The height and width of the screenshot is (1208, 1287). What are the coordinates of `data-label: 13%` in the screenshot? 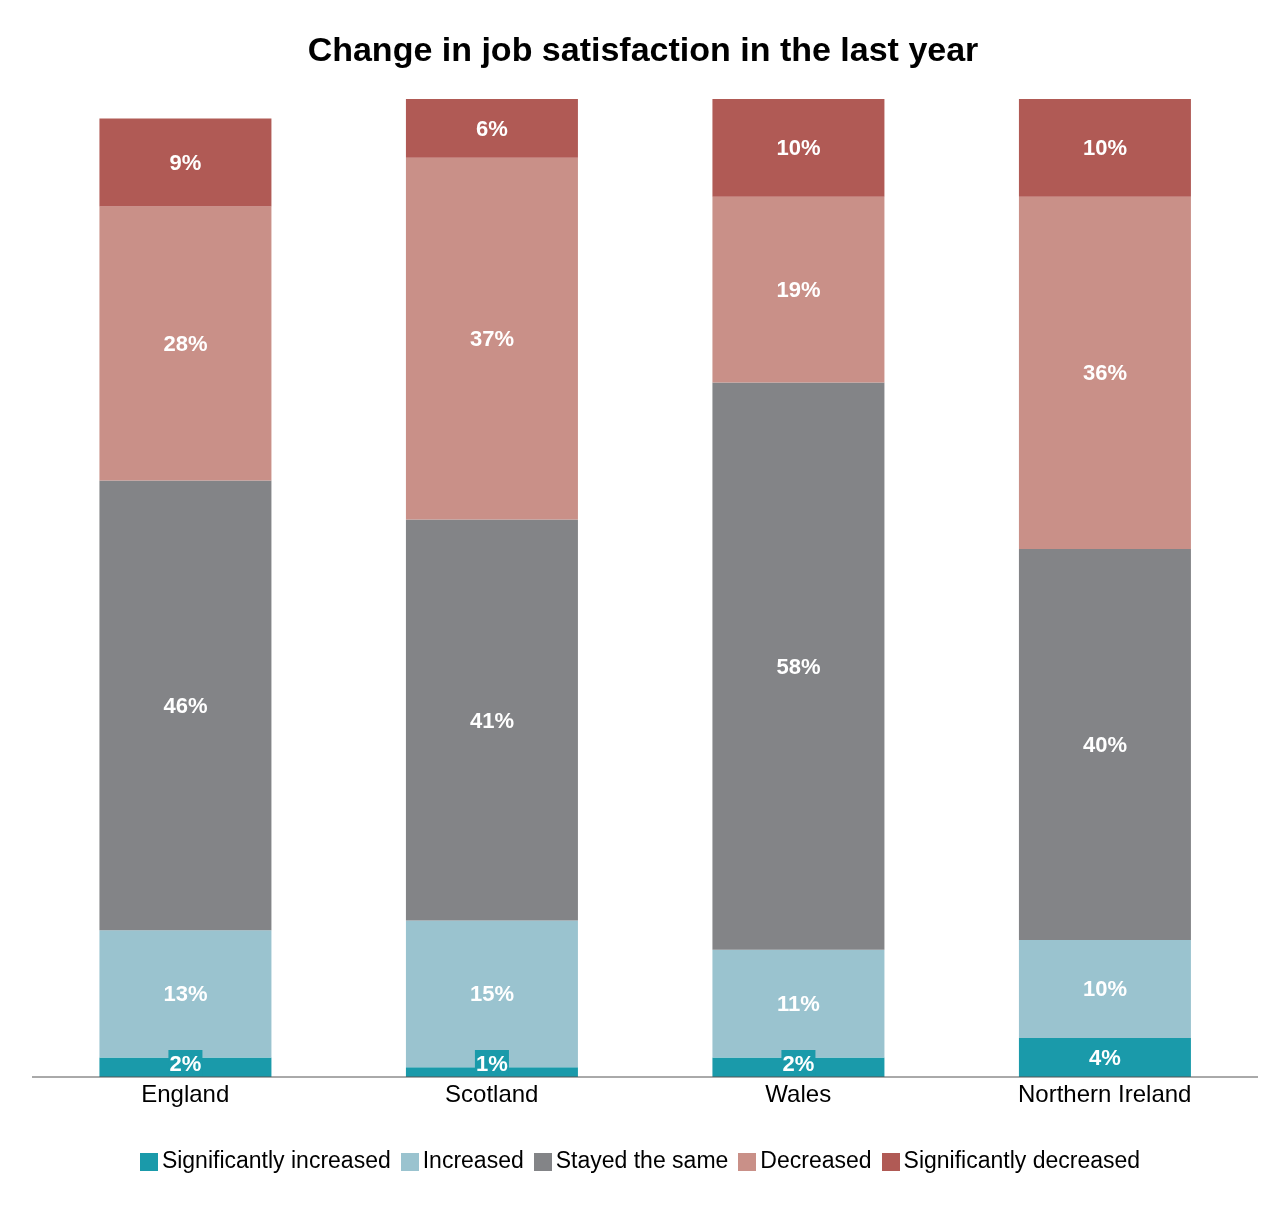 It's located at (185, 994).